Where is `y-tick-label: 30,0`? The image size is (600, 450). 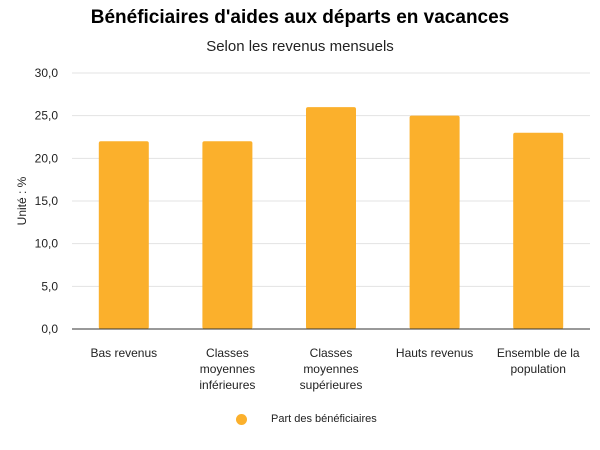 y-tick-label: 30,0 is located at coordinates (47, 73).